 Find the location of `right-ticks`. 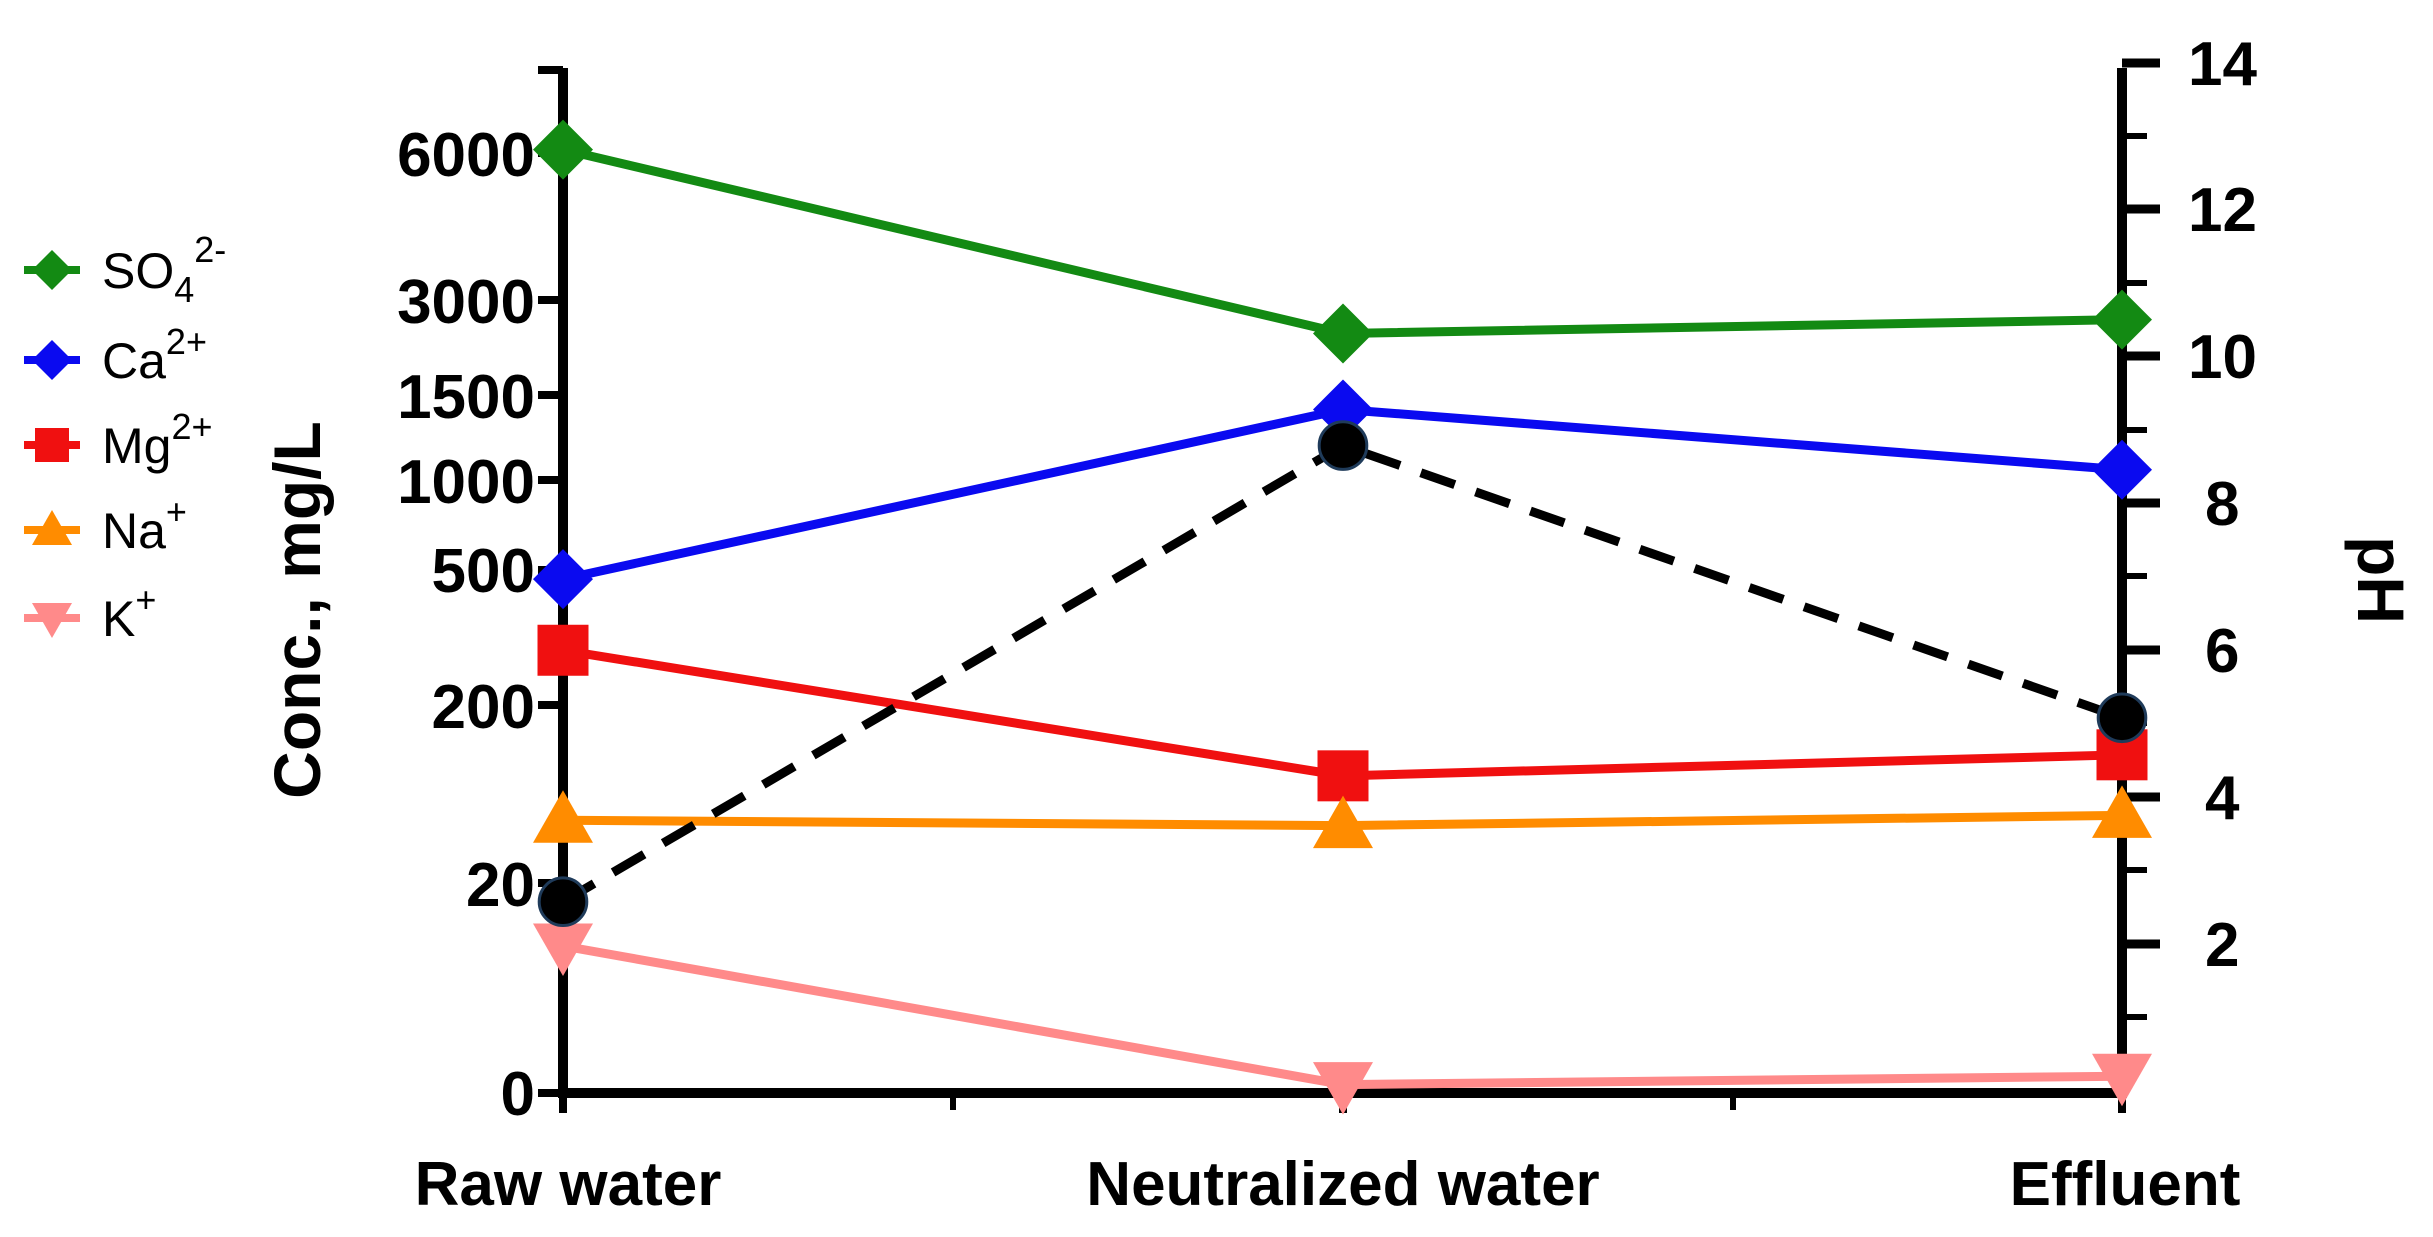

right-ticks is located at coordinates (2141, 539).